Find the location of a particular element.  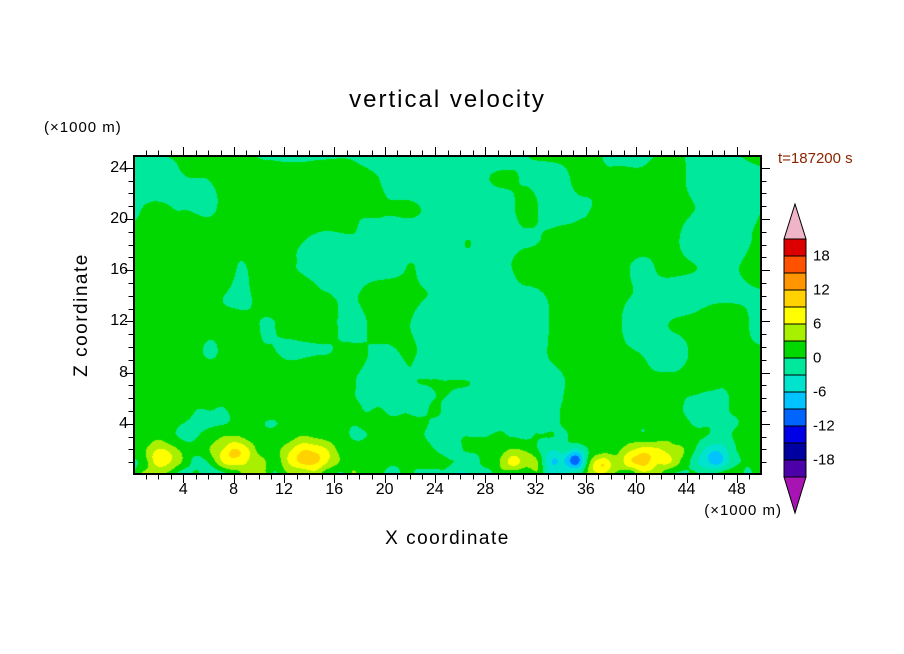

x-tick-label: 8 is located at coordinates (234, 489).